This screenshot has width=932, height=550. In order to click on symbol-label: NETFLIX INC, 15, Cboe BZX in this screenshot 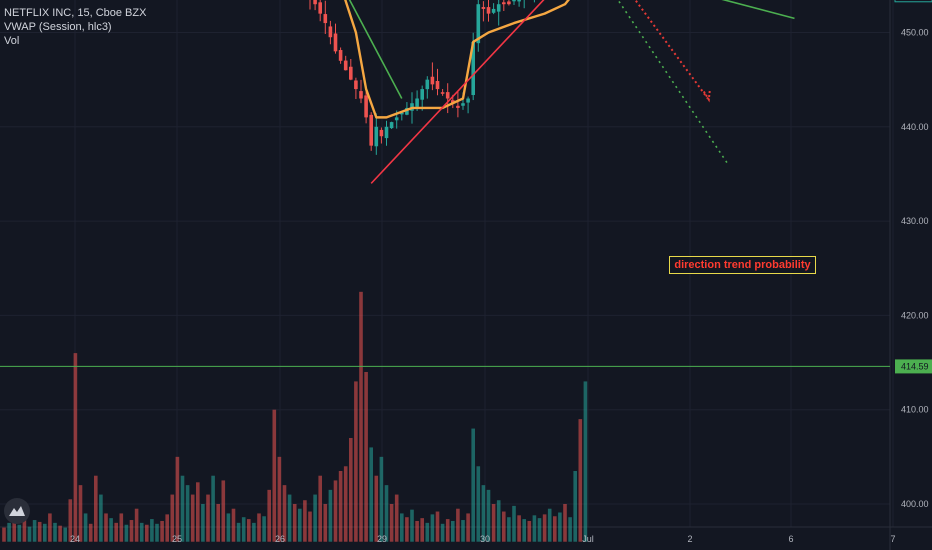, I will do `click(75, 13)`.